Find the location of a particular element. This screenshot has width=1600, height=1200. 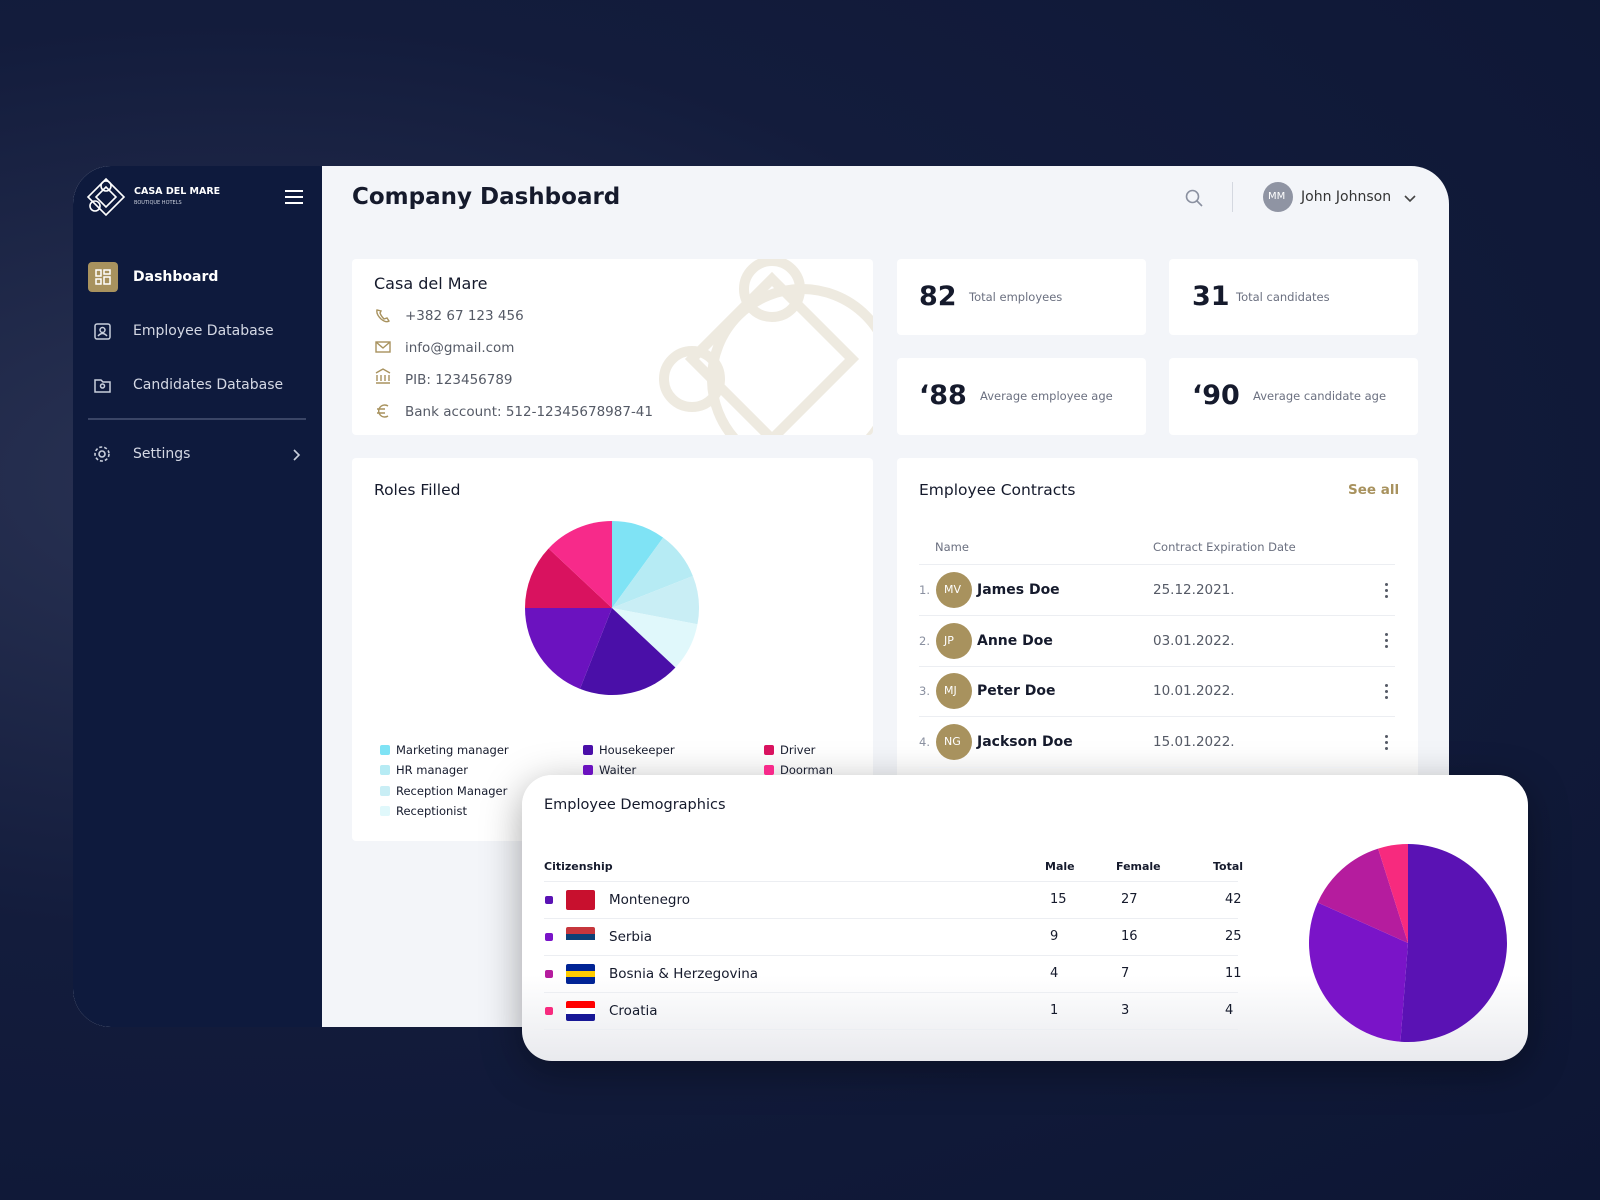

column-header: Citizenship is located at coordinates (578, 866).